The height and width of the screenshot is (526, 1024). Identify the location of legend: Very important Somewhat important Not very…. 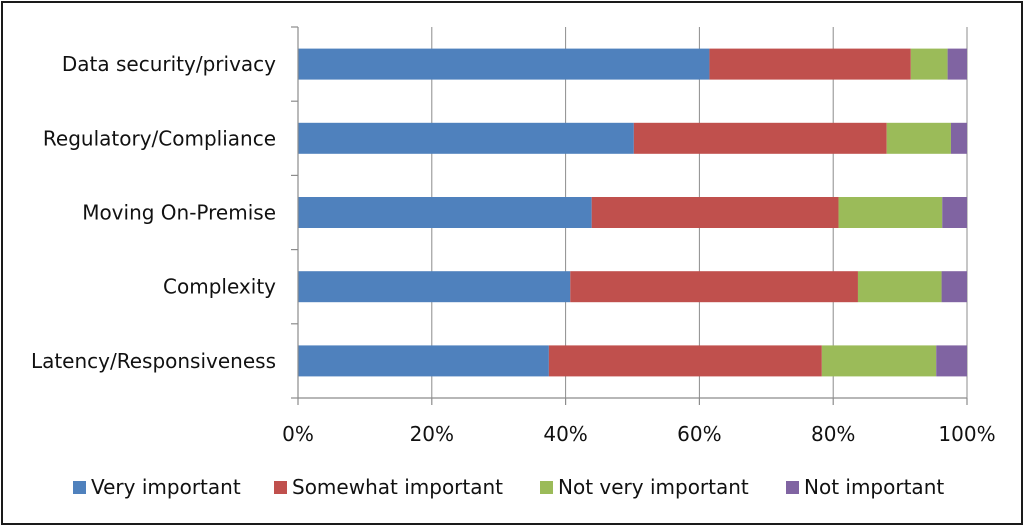
(508, 487).